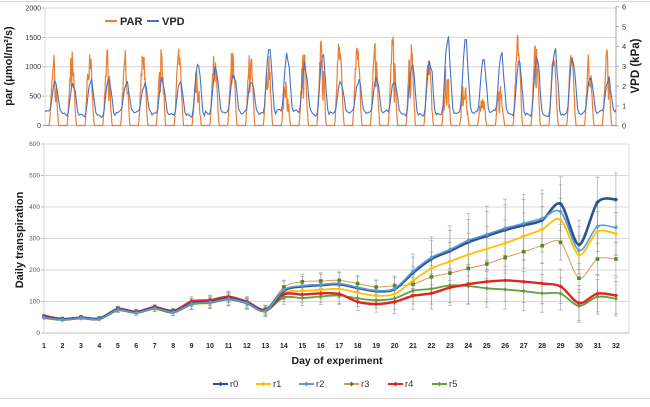 The width and height of the screenshot is (650, 407). Describe the element at coordinates (9, 66) in the screenshot. I see `svg-text: par (μmol/m²/s)` at that location.